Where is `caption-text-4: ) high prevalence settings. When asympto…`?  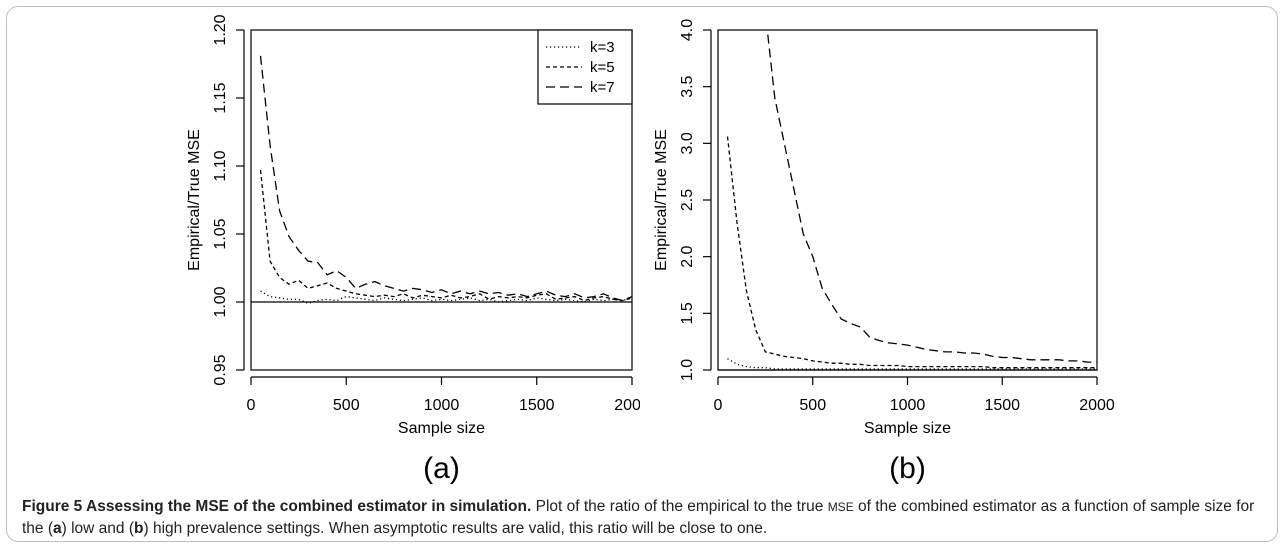 caption-text-4: ) high prevalence settings. When asympto… is located at coordinates (455, 528).